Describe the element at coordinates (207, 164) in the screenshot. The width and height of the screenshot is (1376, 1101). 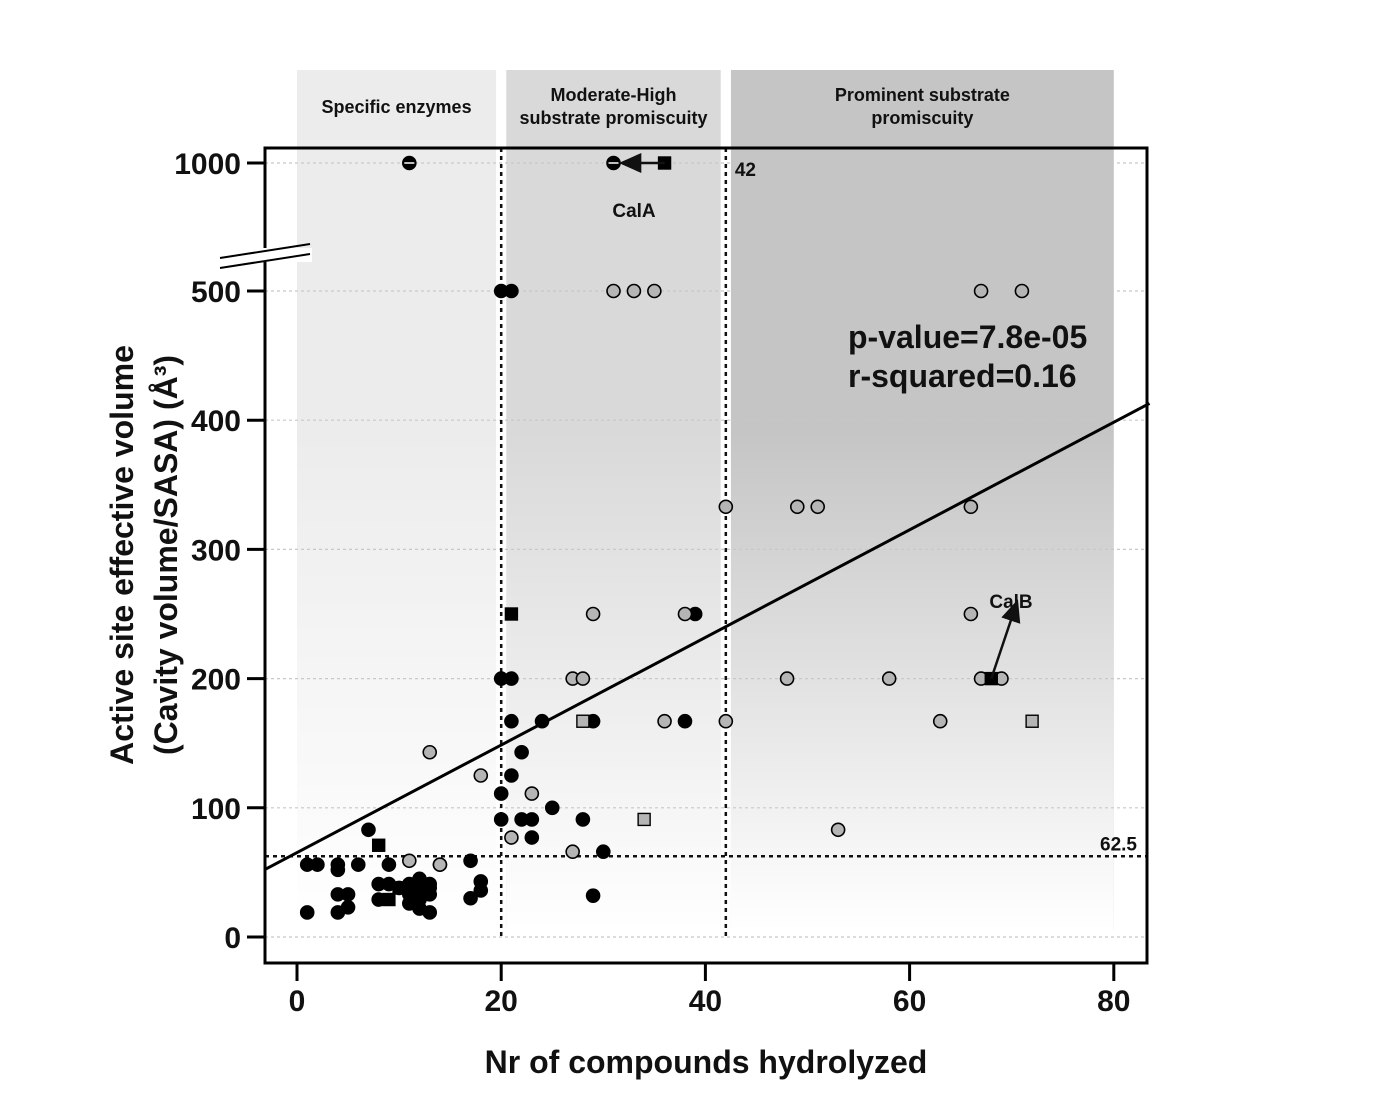
I see `y-tick-label: 1000` at that location.